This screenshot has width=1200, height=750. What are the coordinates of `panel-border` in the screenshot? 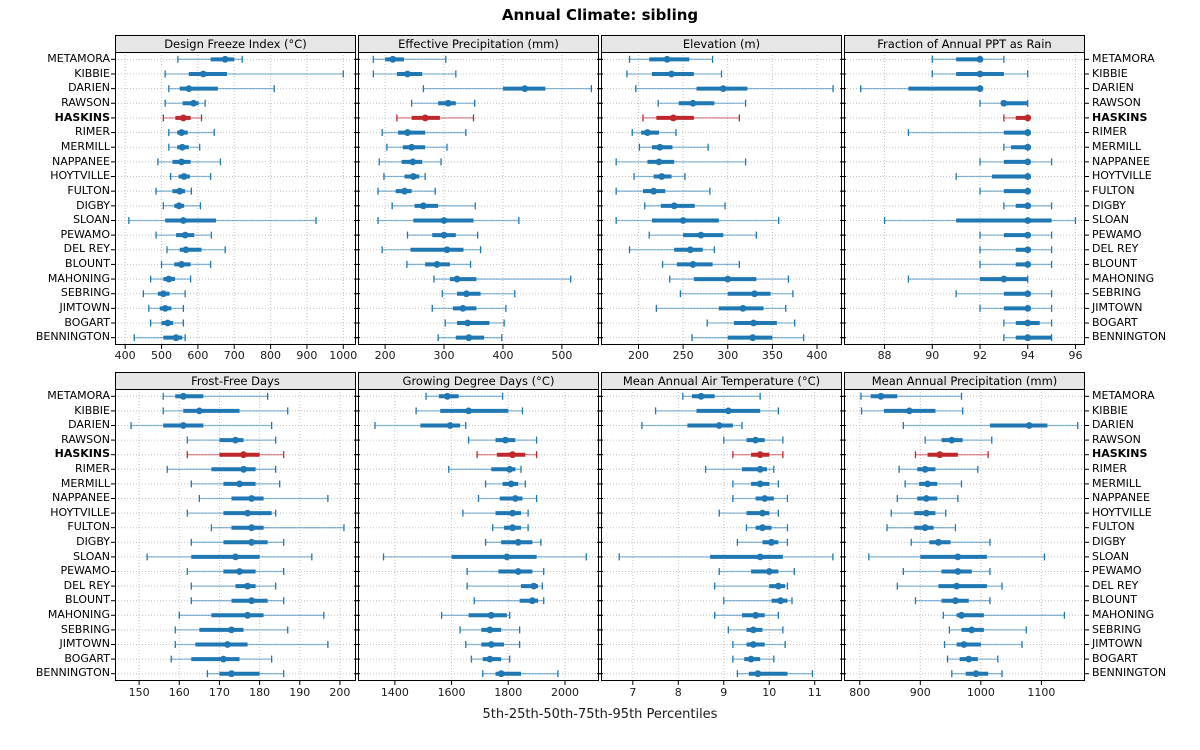 It's located at (235, 198).